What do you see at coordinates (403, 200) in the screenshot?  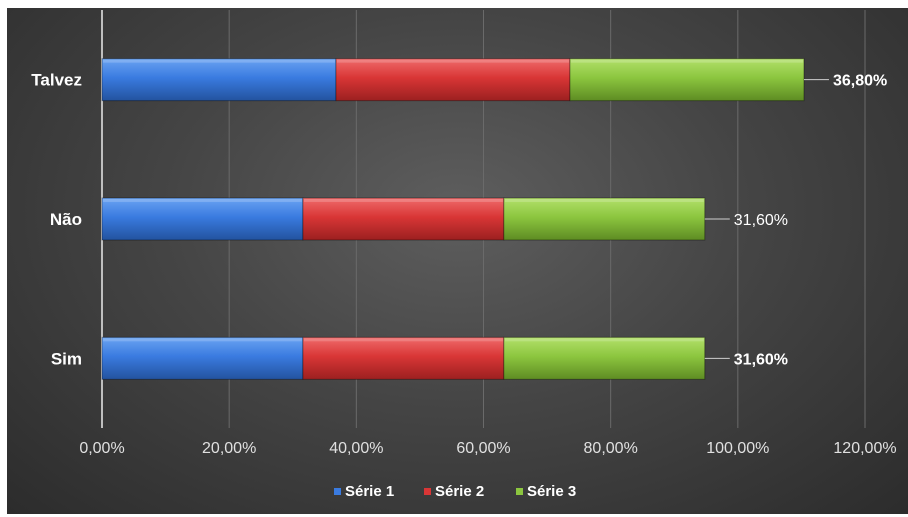 I see `bar-highlight-serie-2-nao` at bounding box center [403, 200].